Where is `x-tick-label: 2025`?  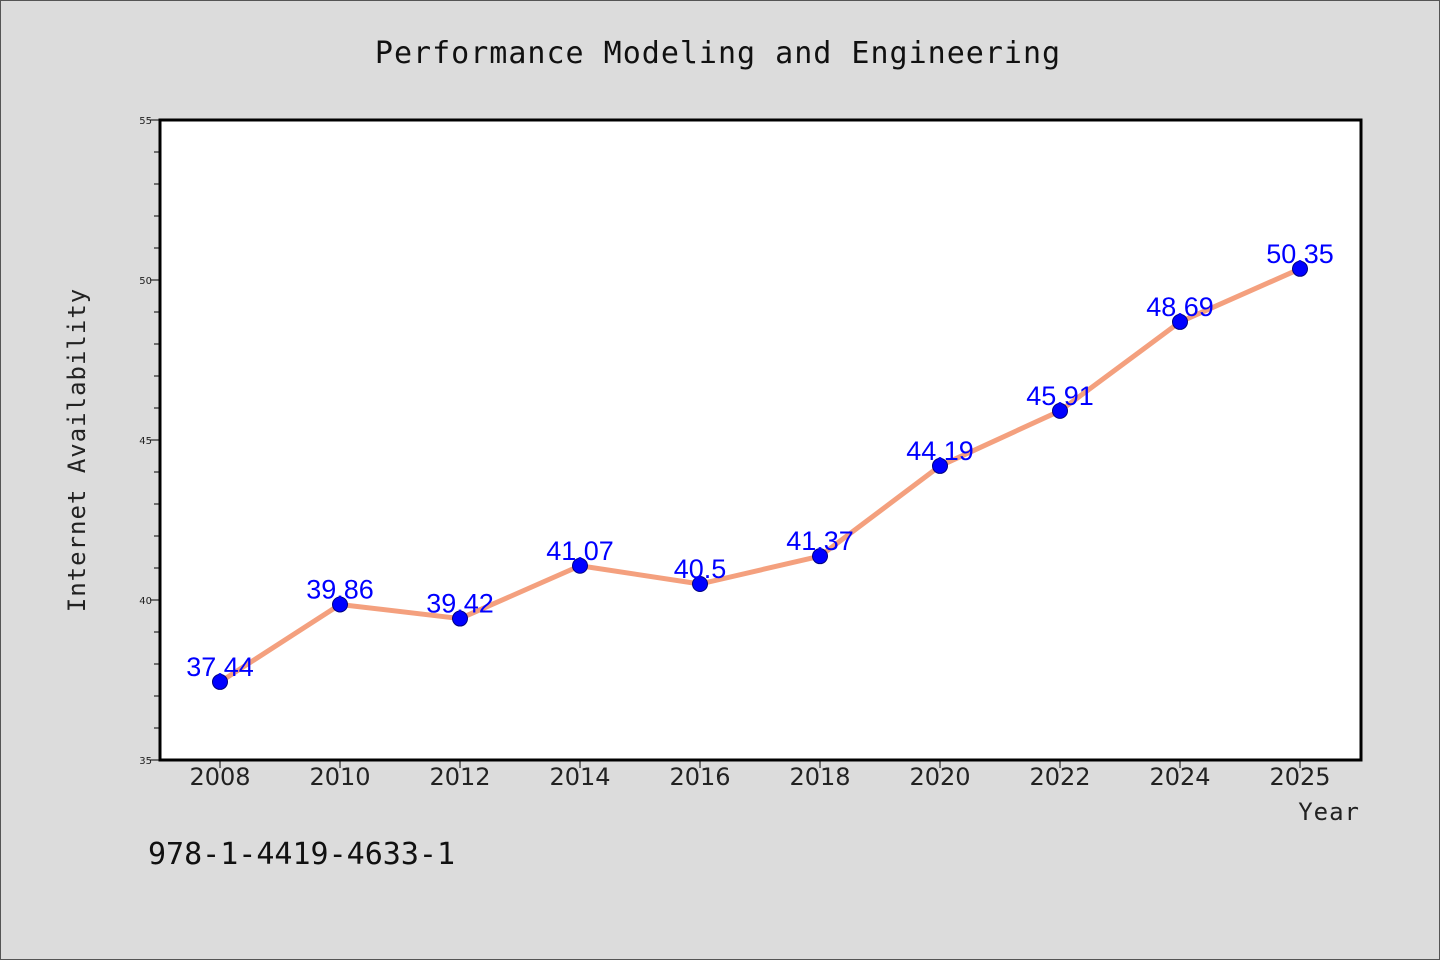 x-tick-label: 2025 is located at coordinates (1299, 777).